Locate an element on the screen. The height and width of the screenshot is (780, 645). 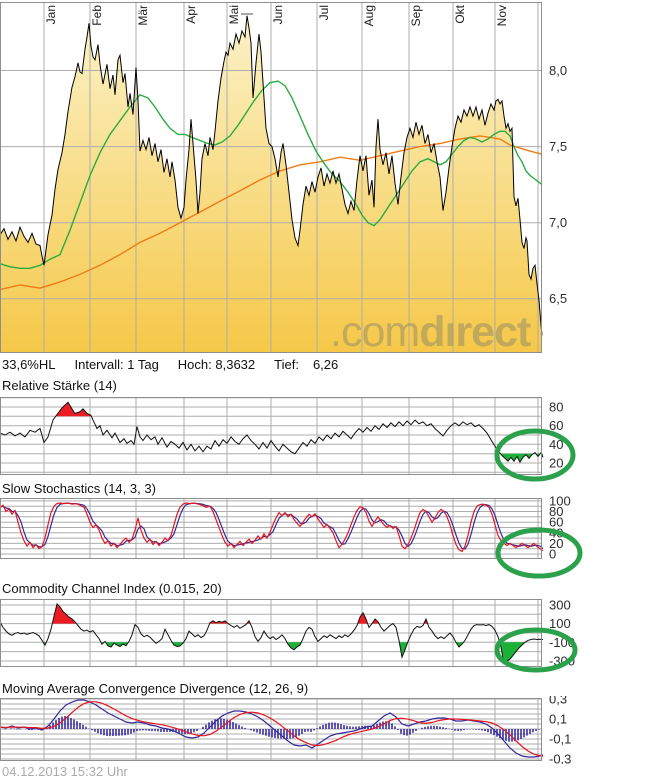
status-low-value: 6,26 is located at coordinates (325, 364).